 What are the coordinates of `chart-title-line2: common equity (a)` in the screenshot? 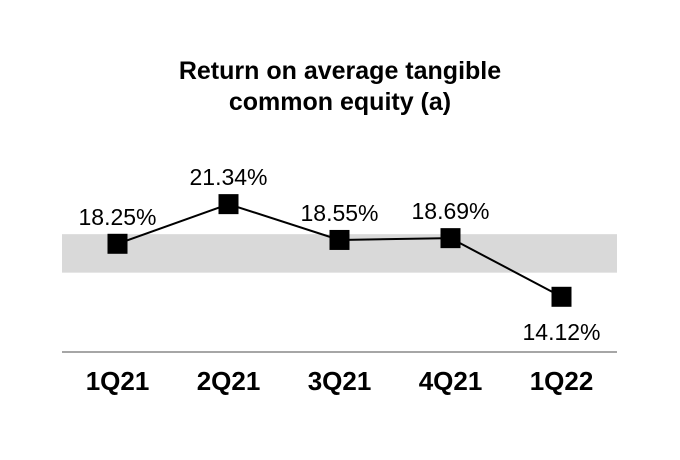 It's located at (340, 102).